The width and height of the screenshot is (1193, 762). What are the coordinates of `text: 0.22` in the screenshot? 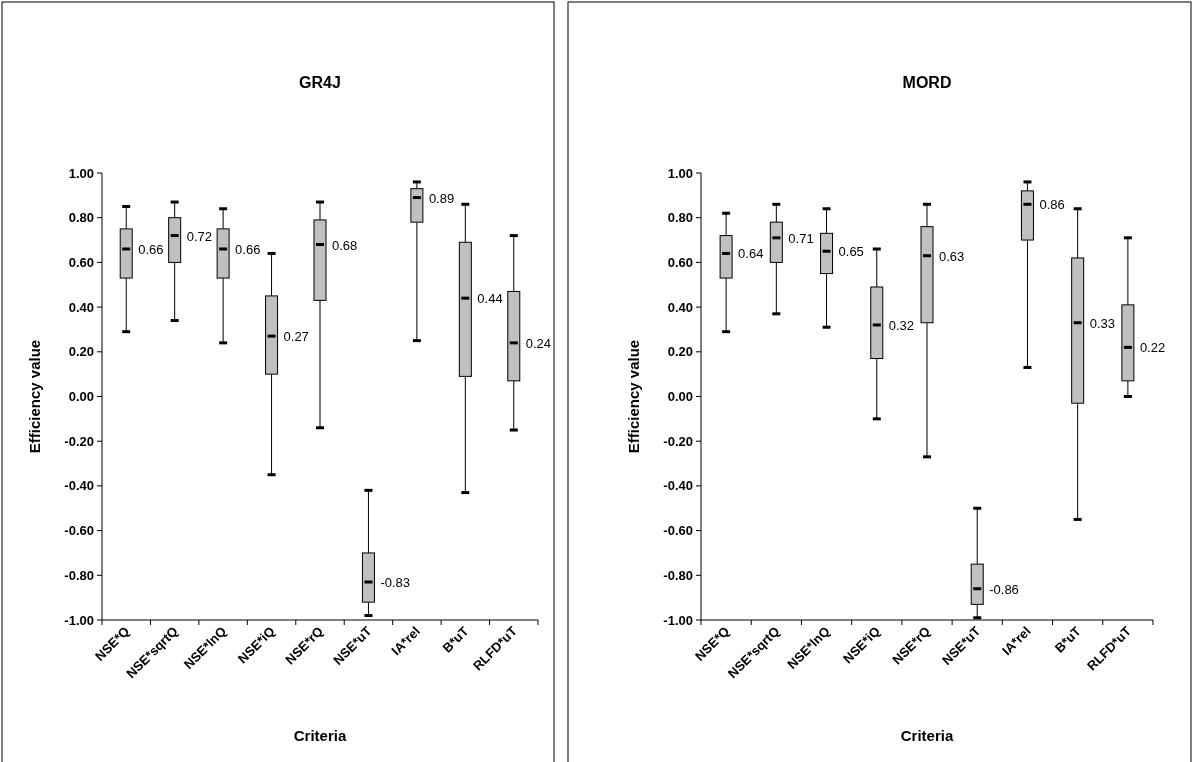 It's located at (1152, 348).